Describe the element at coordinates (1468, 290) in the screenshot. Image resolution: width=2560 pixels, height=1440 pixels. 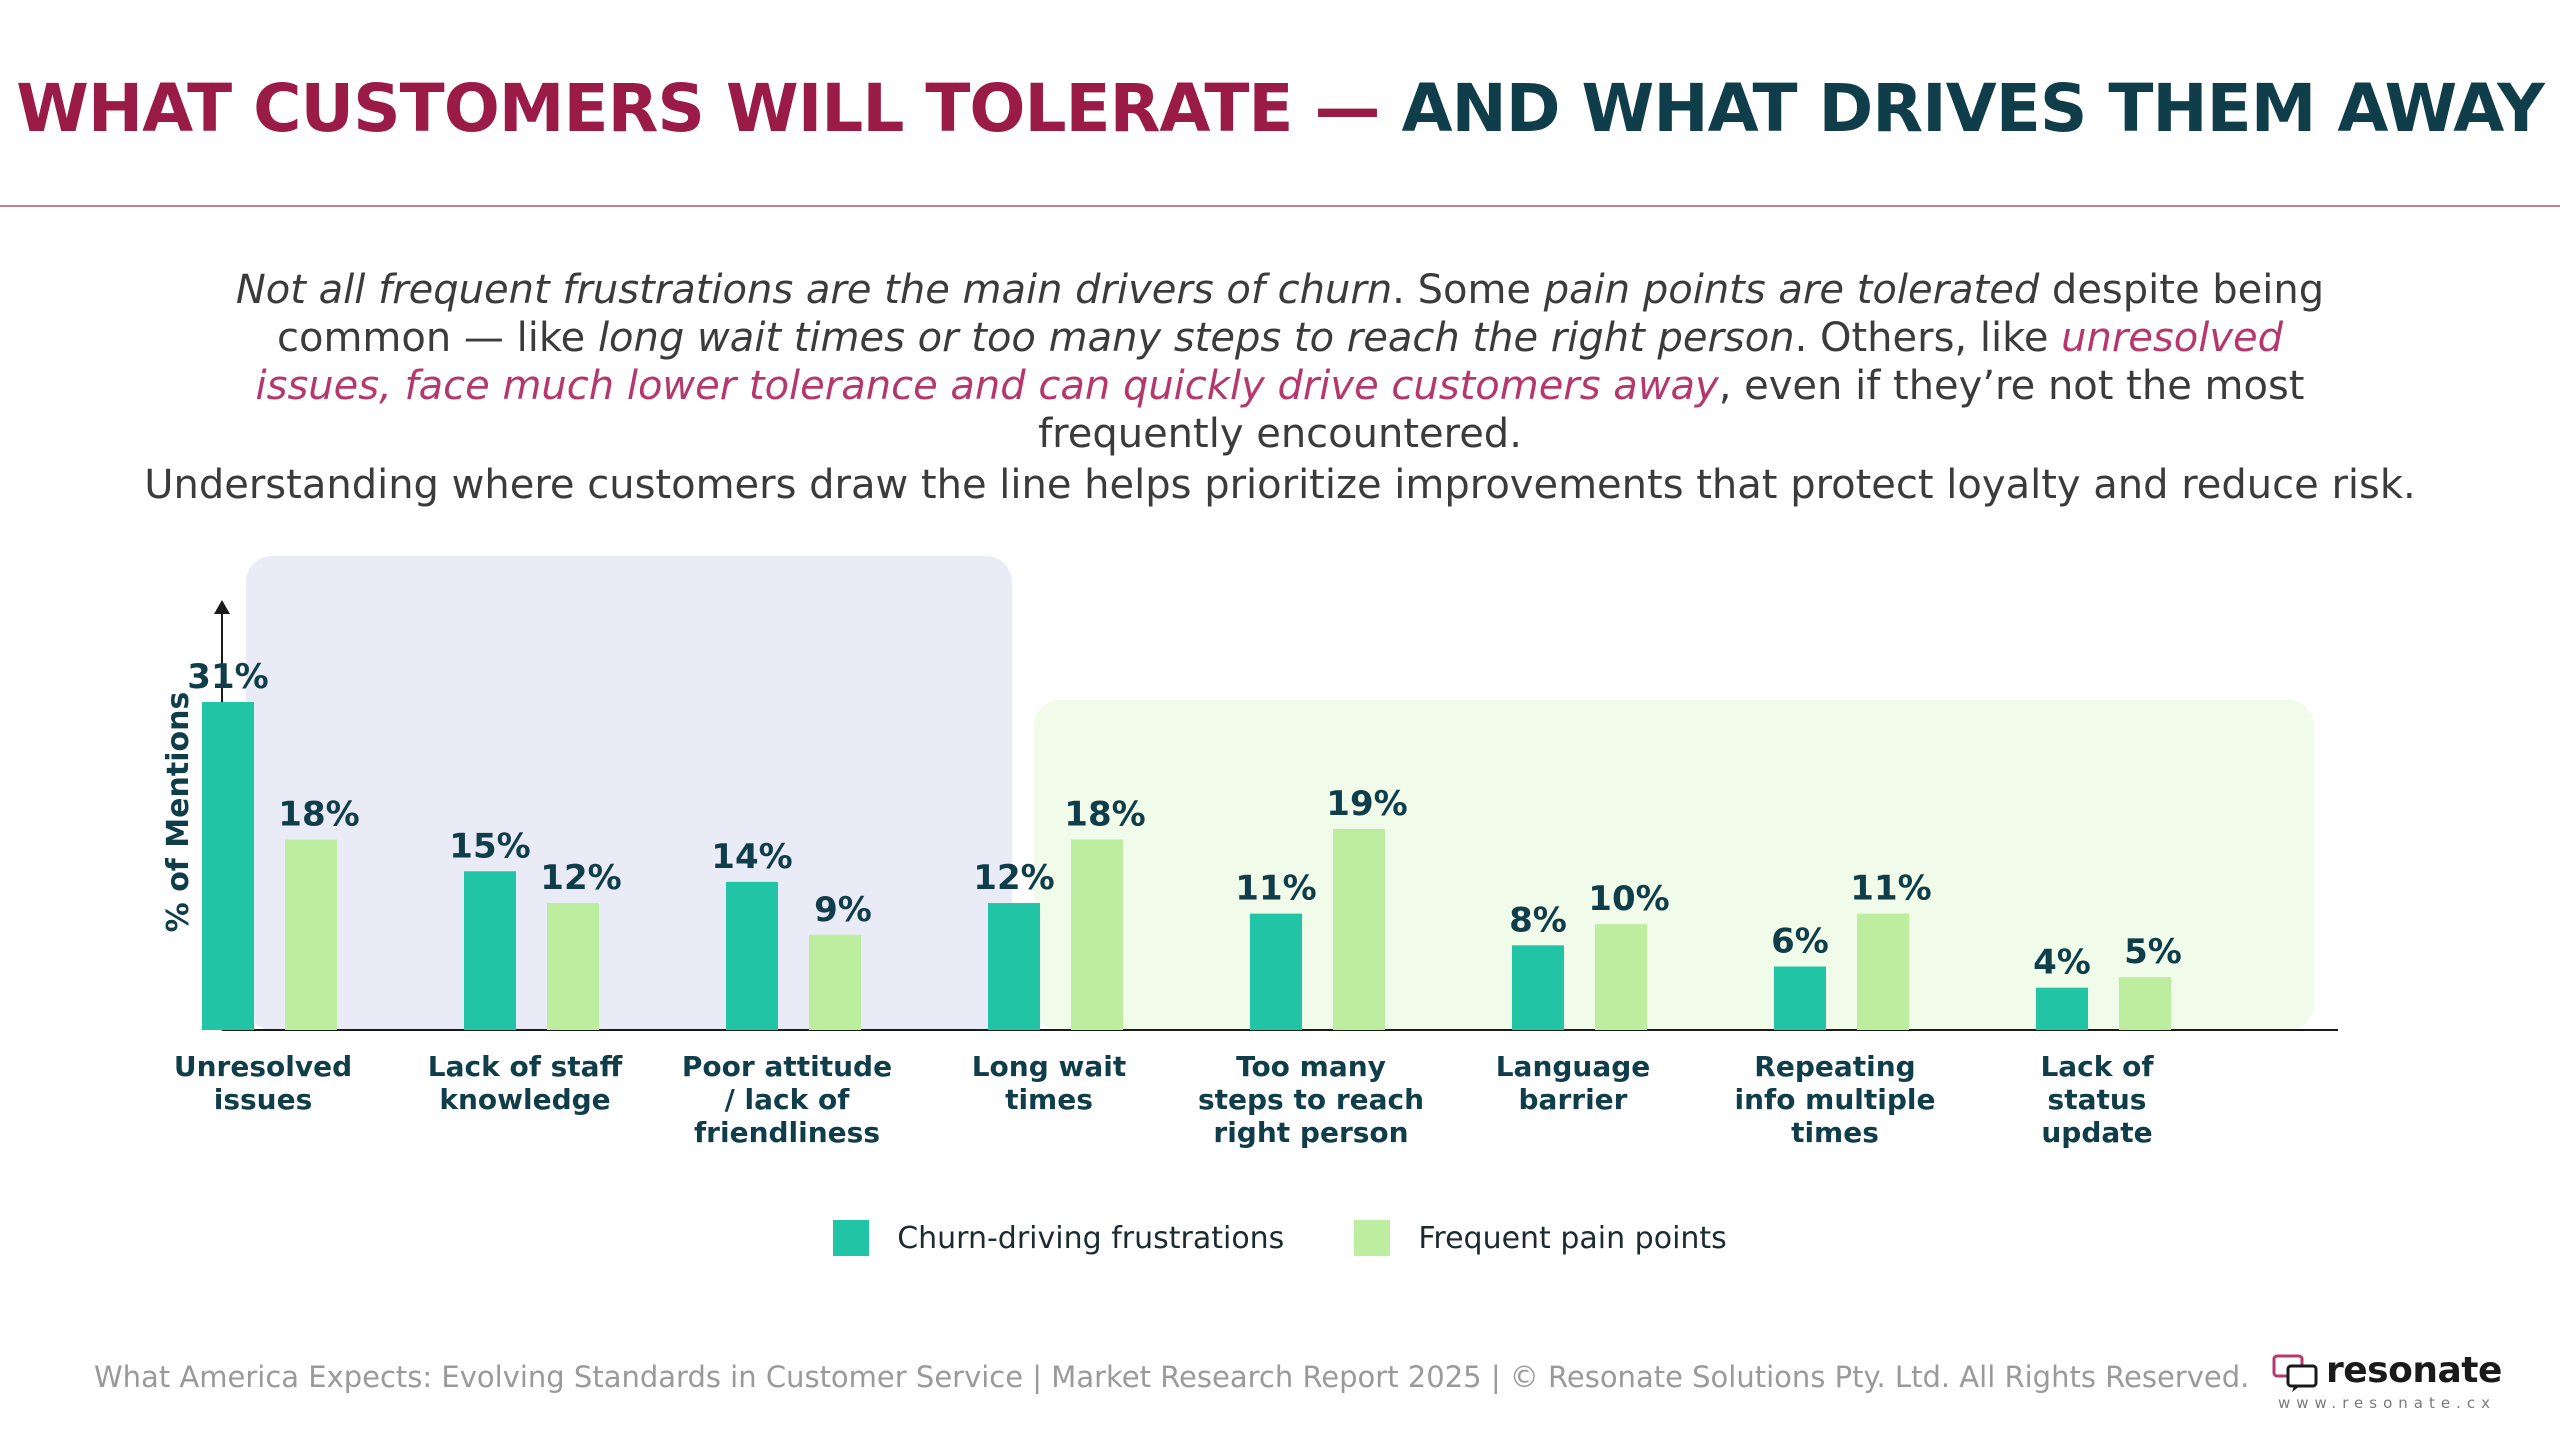
I see `intro-text-2: . Some` at that location.